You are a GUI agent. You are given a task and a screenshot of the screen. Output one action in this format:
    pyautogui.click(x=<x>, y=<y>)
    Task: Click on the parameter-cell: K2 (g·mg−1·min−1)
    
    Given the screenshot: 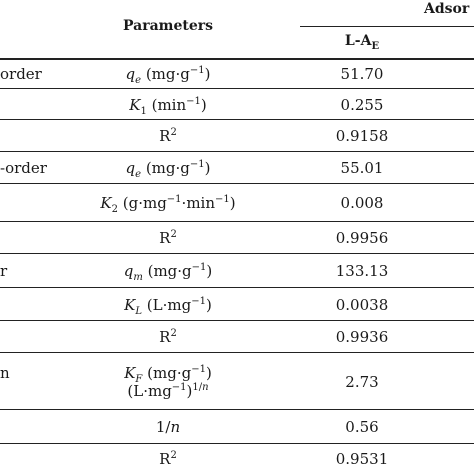 What is the action you would take?
    pyautogui.click(x=168, y=204)
    